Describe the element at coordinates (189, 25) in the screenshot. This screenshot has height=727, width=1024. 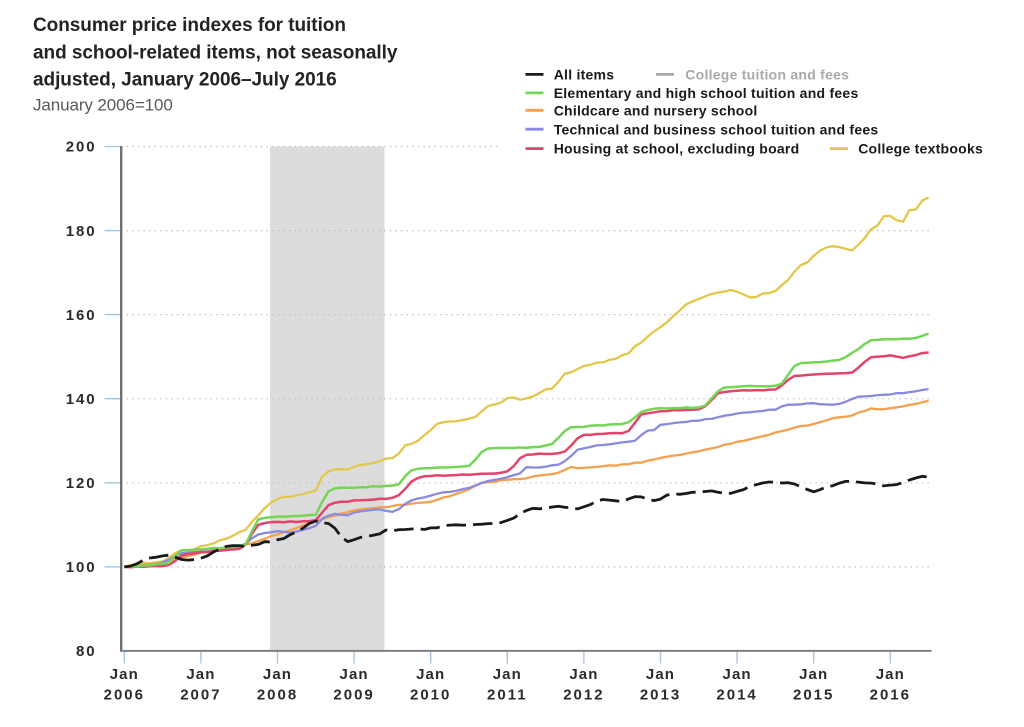
I see `svg-text:Consumer price indexes for tui: Consumer price indexes for tuition` at that location.